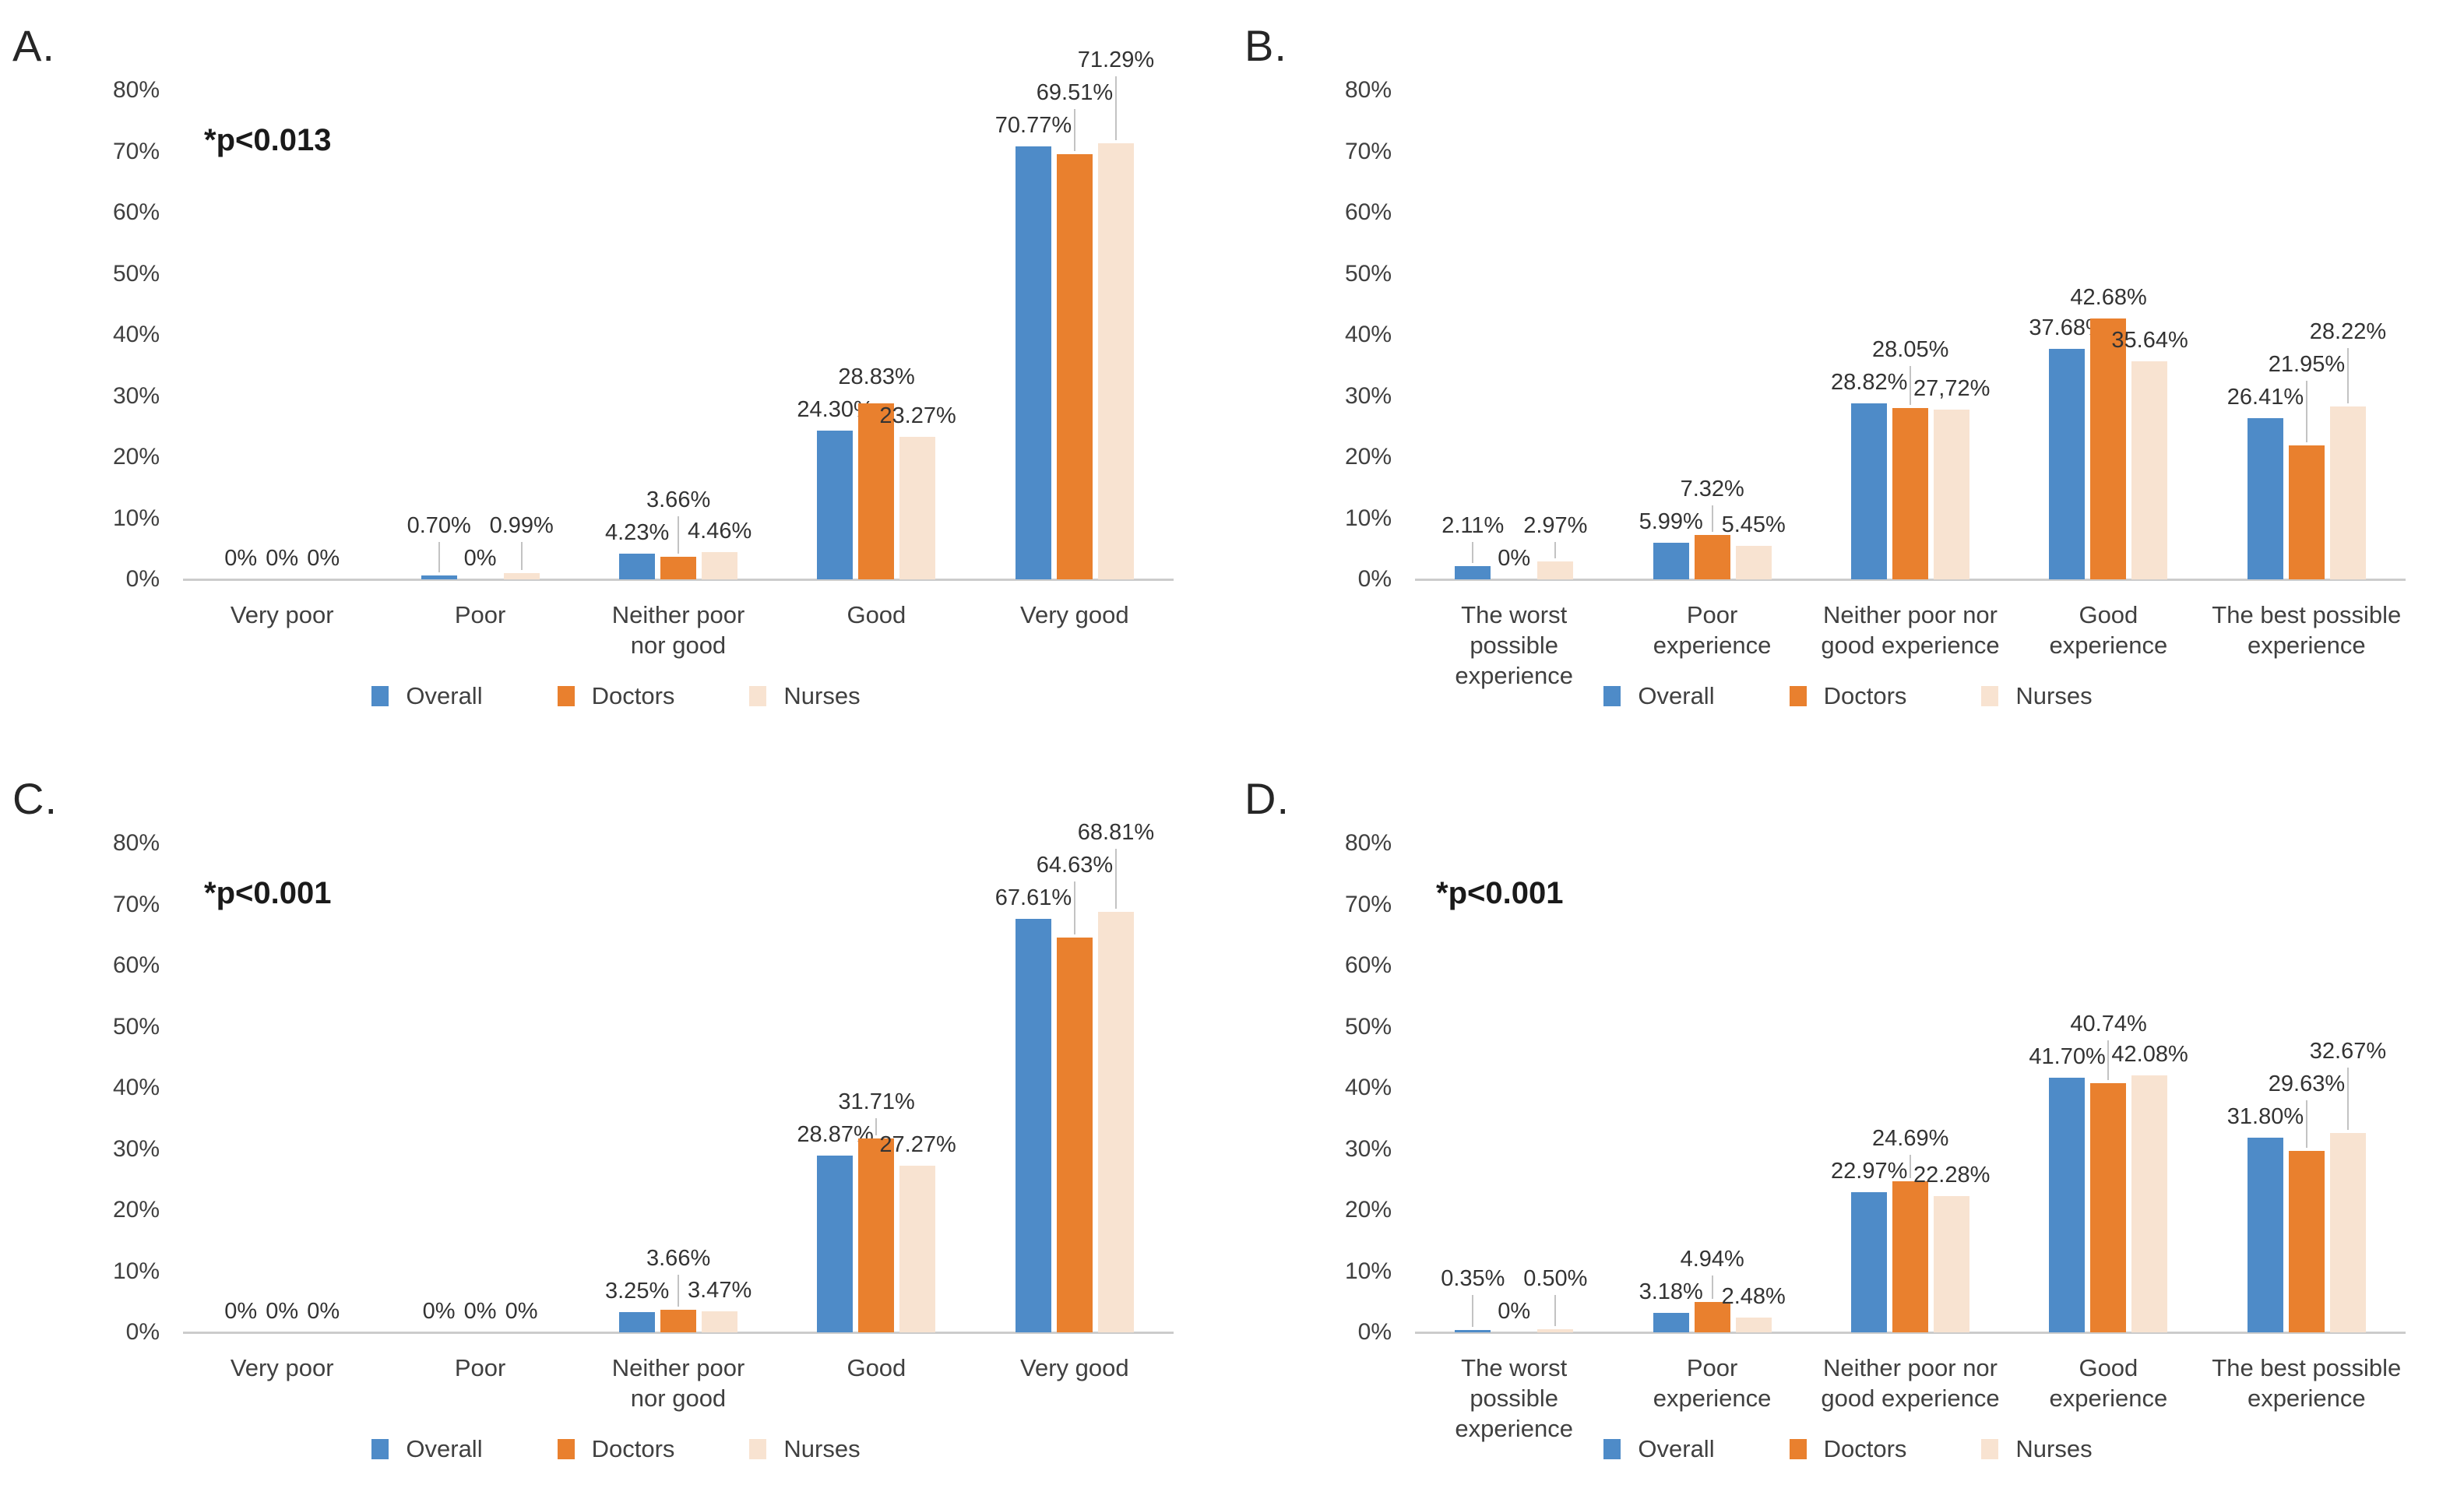 This screenshot has width=2464, height=1506. I want to click on y-axis-tick-label: 80%, so click(136, 90).